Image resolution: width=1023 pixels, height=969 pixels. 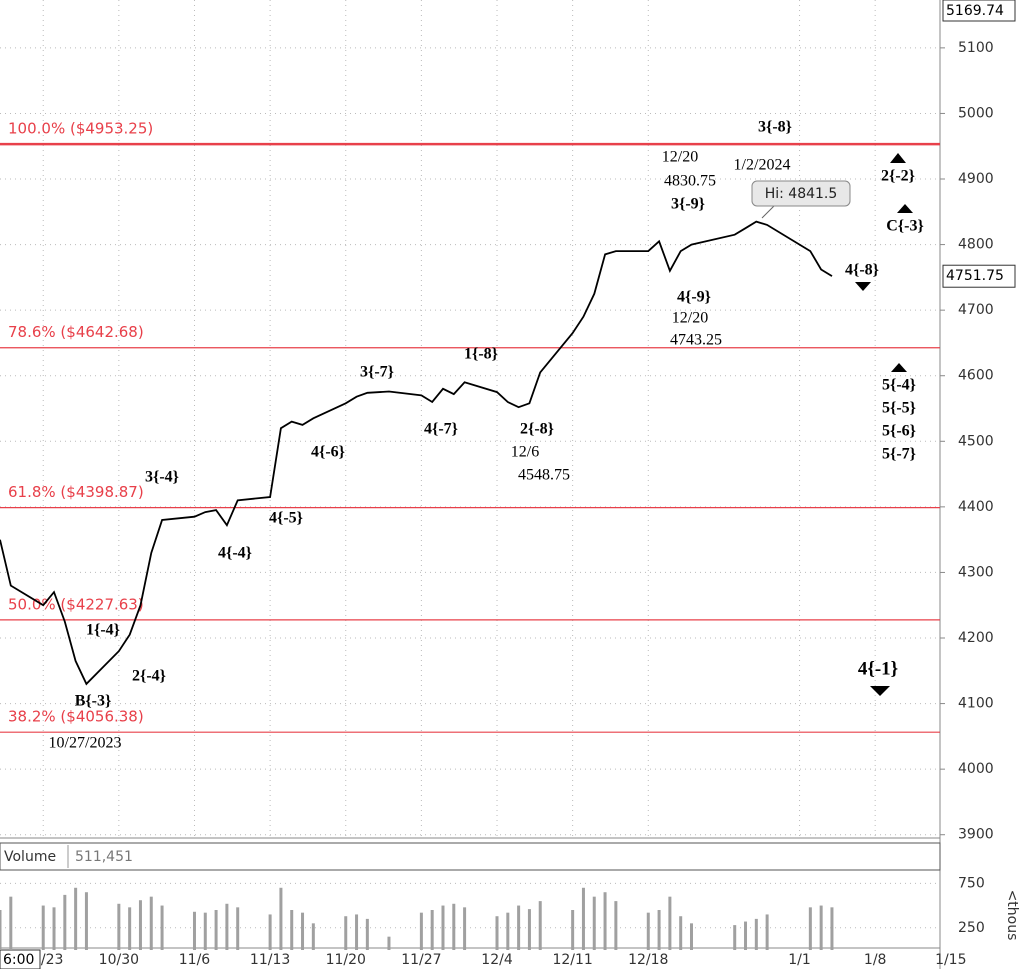 What do you see at coordinates (971, 928) in the screenshot?
I see `volume-tick-label: 250` at bounding box center [971, 928].